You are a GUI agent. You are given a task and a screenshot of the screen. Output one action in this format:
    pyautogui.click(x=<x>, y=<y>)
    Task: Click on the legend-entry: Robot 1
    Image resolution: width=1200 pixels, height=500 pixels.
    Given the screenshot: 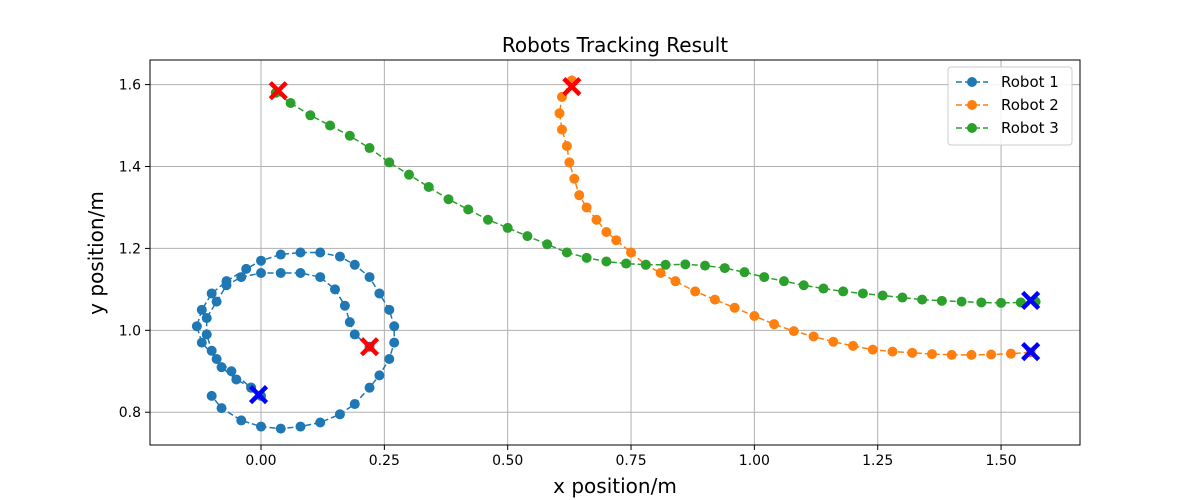 What is the action you would take?
    pyautogui.click(x=1007, y=82)
    